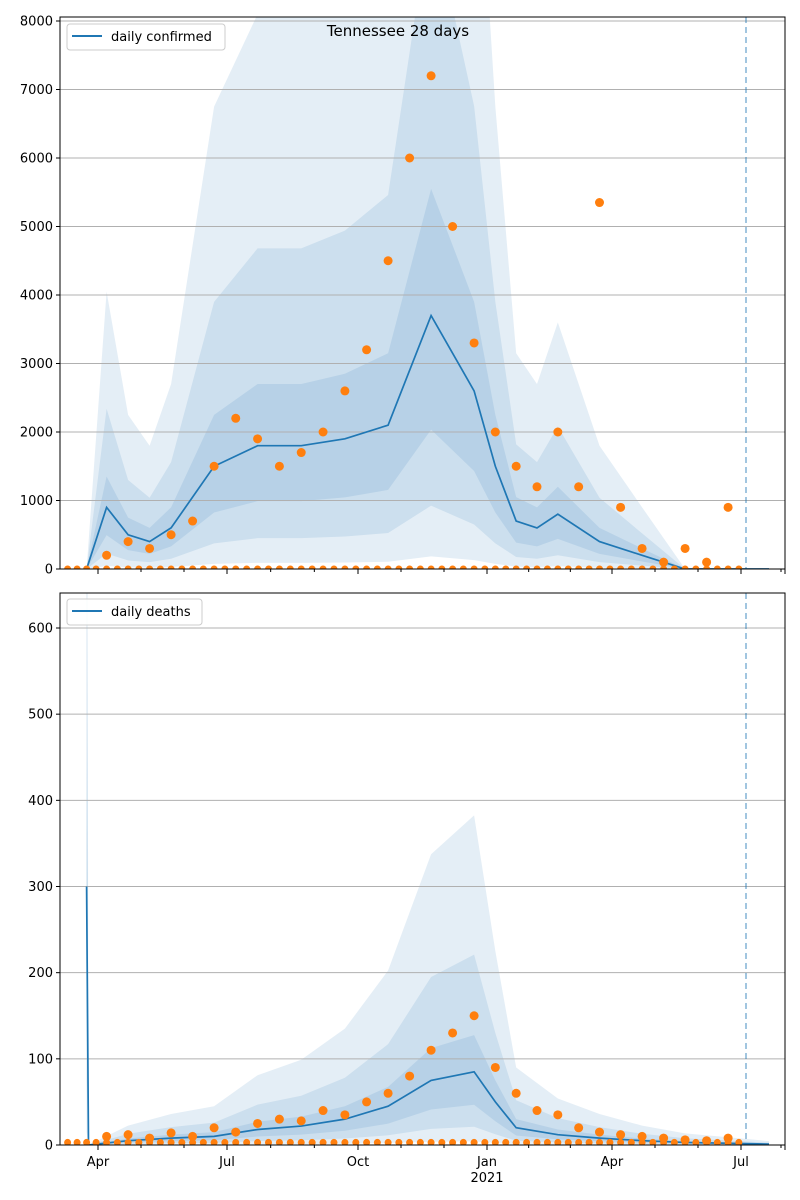 The image size is (800, 1200). I want to click on y-tick-label: 8000, so click(36, 22).